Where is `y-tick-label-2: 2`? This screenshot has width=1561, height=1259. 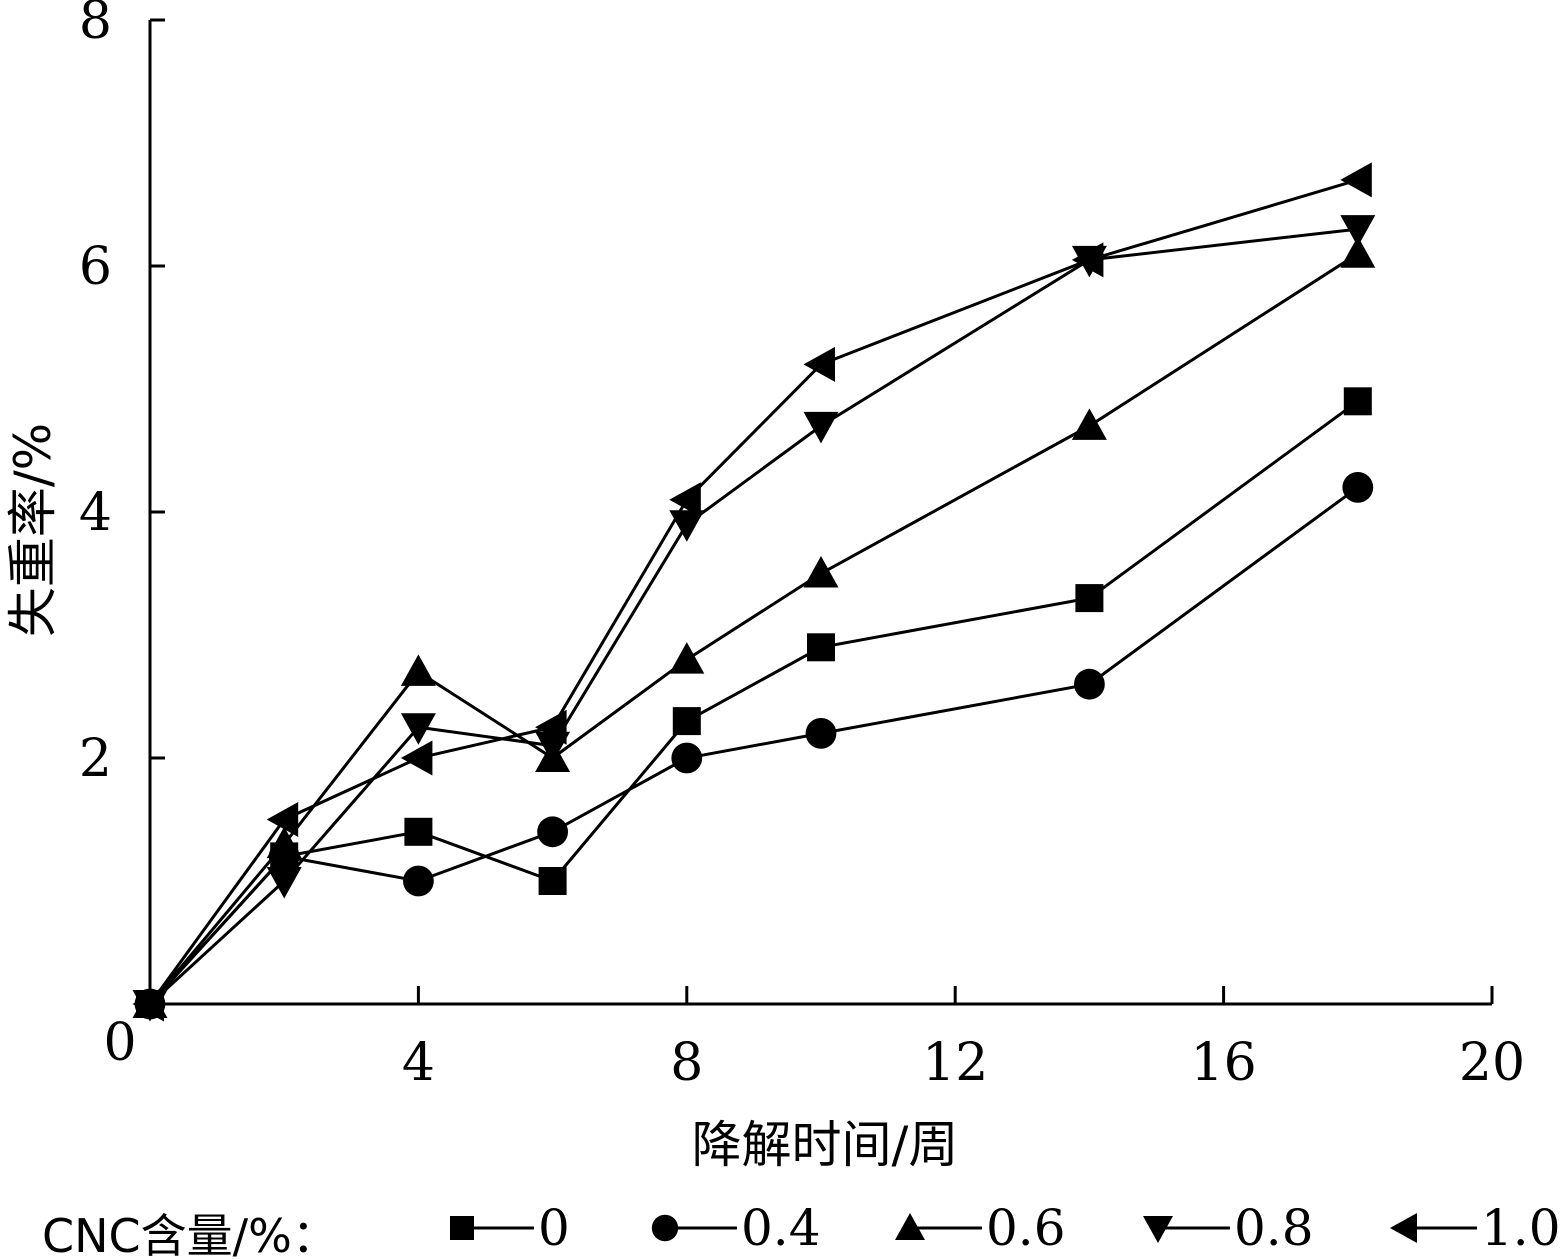 y-tick-label-2: 2 is located at coordinates (95, 759).